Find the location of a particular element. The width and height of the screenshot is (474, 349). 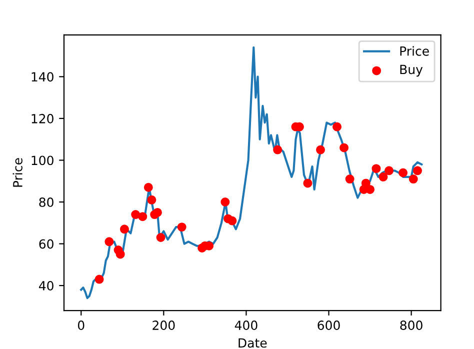

legend-label: Buy is located at coordinates (411, 70).